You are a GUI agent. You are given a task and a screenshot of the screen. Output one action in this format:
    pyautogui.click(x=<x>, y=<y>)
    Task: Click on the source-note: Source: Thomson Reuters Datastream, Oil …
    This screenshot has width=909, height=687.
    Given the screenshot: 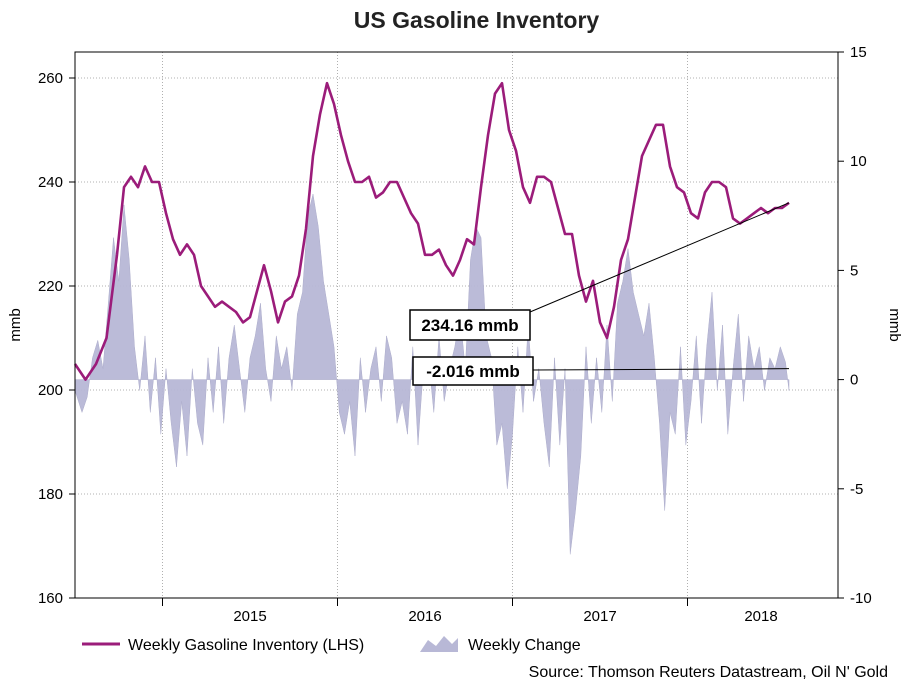 What is the action you would take?
    pyautogui.click(x=708, y=672)
    